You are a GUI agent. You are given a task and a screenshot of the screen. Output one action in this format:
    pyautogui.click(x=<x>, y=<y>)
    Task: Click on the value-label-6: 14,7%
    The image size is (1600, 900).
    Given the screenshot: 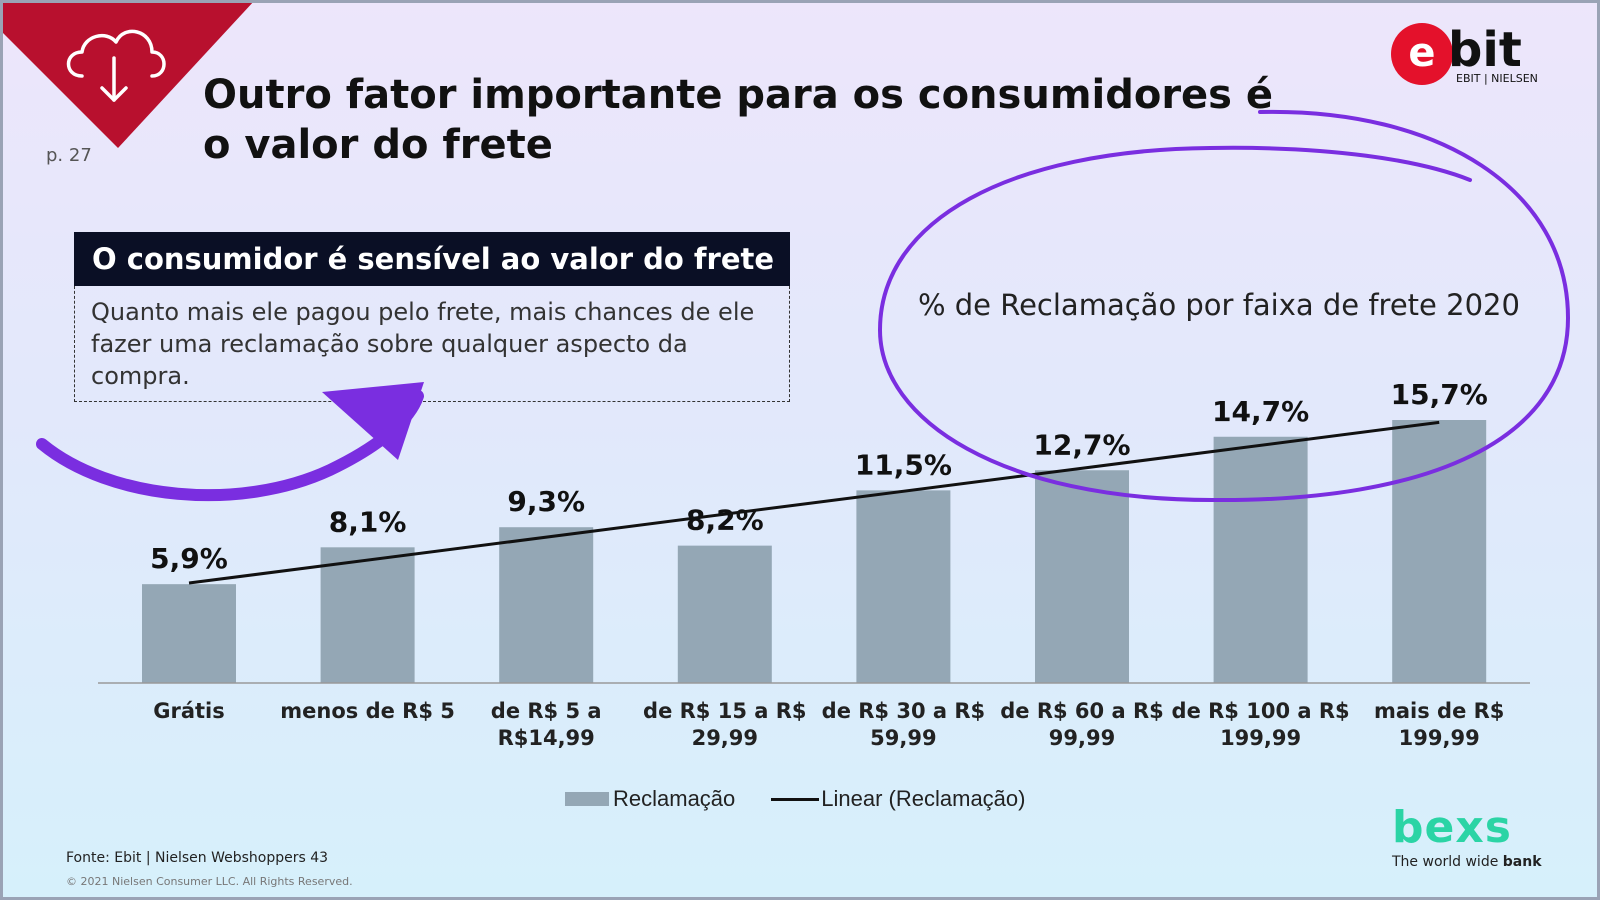 What is the action you would take?
    pyautogui.click(x=1260, y=411)
    